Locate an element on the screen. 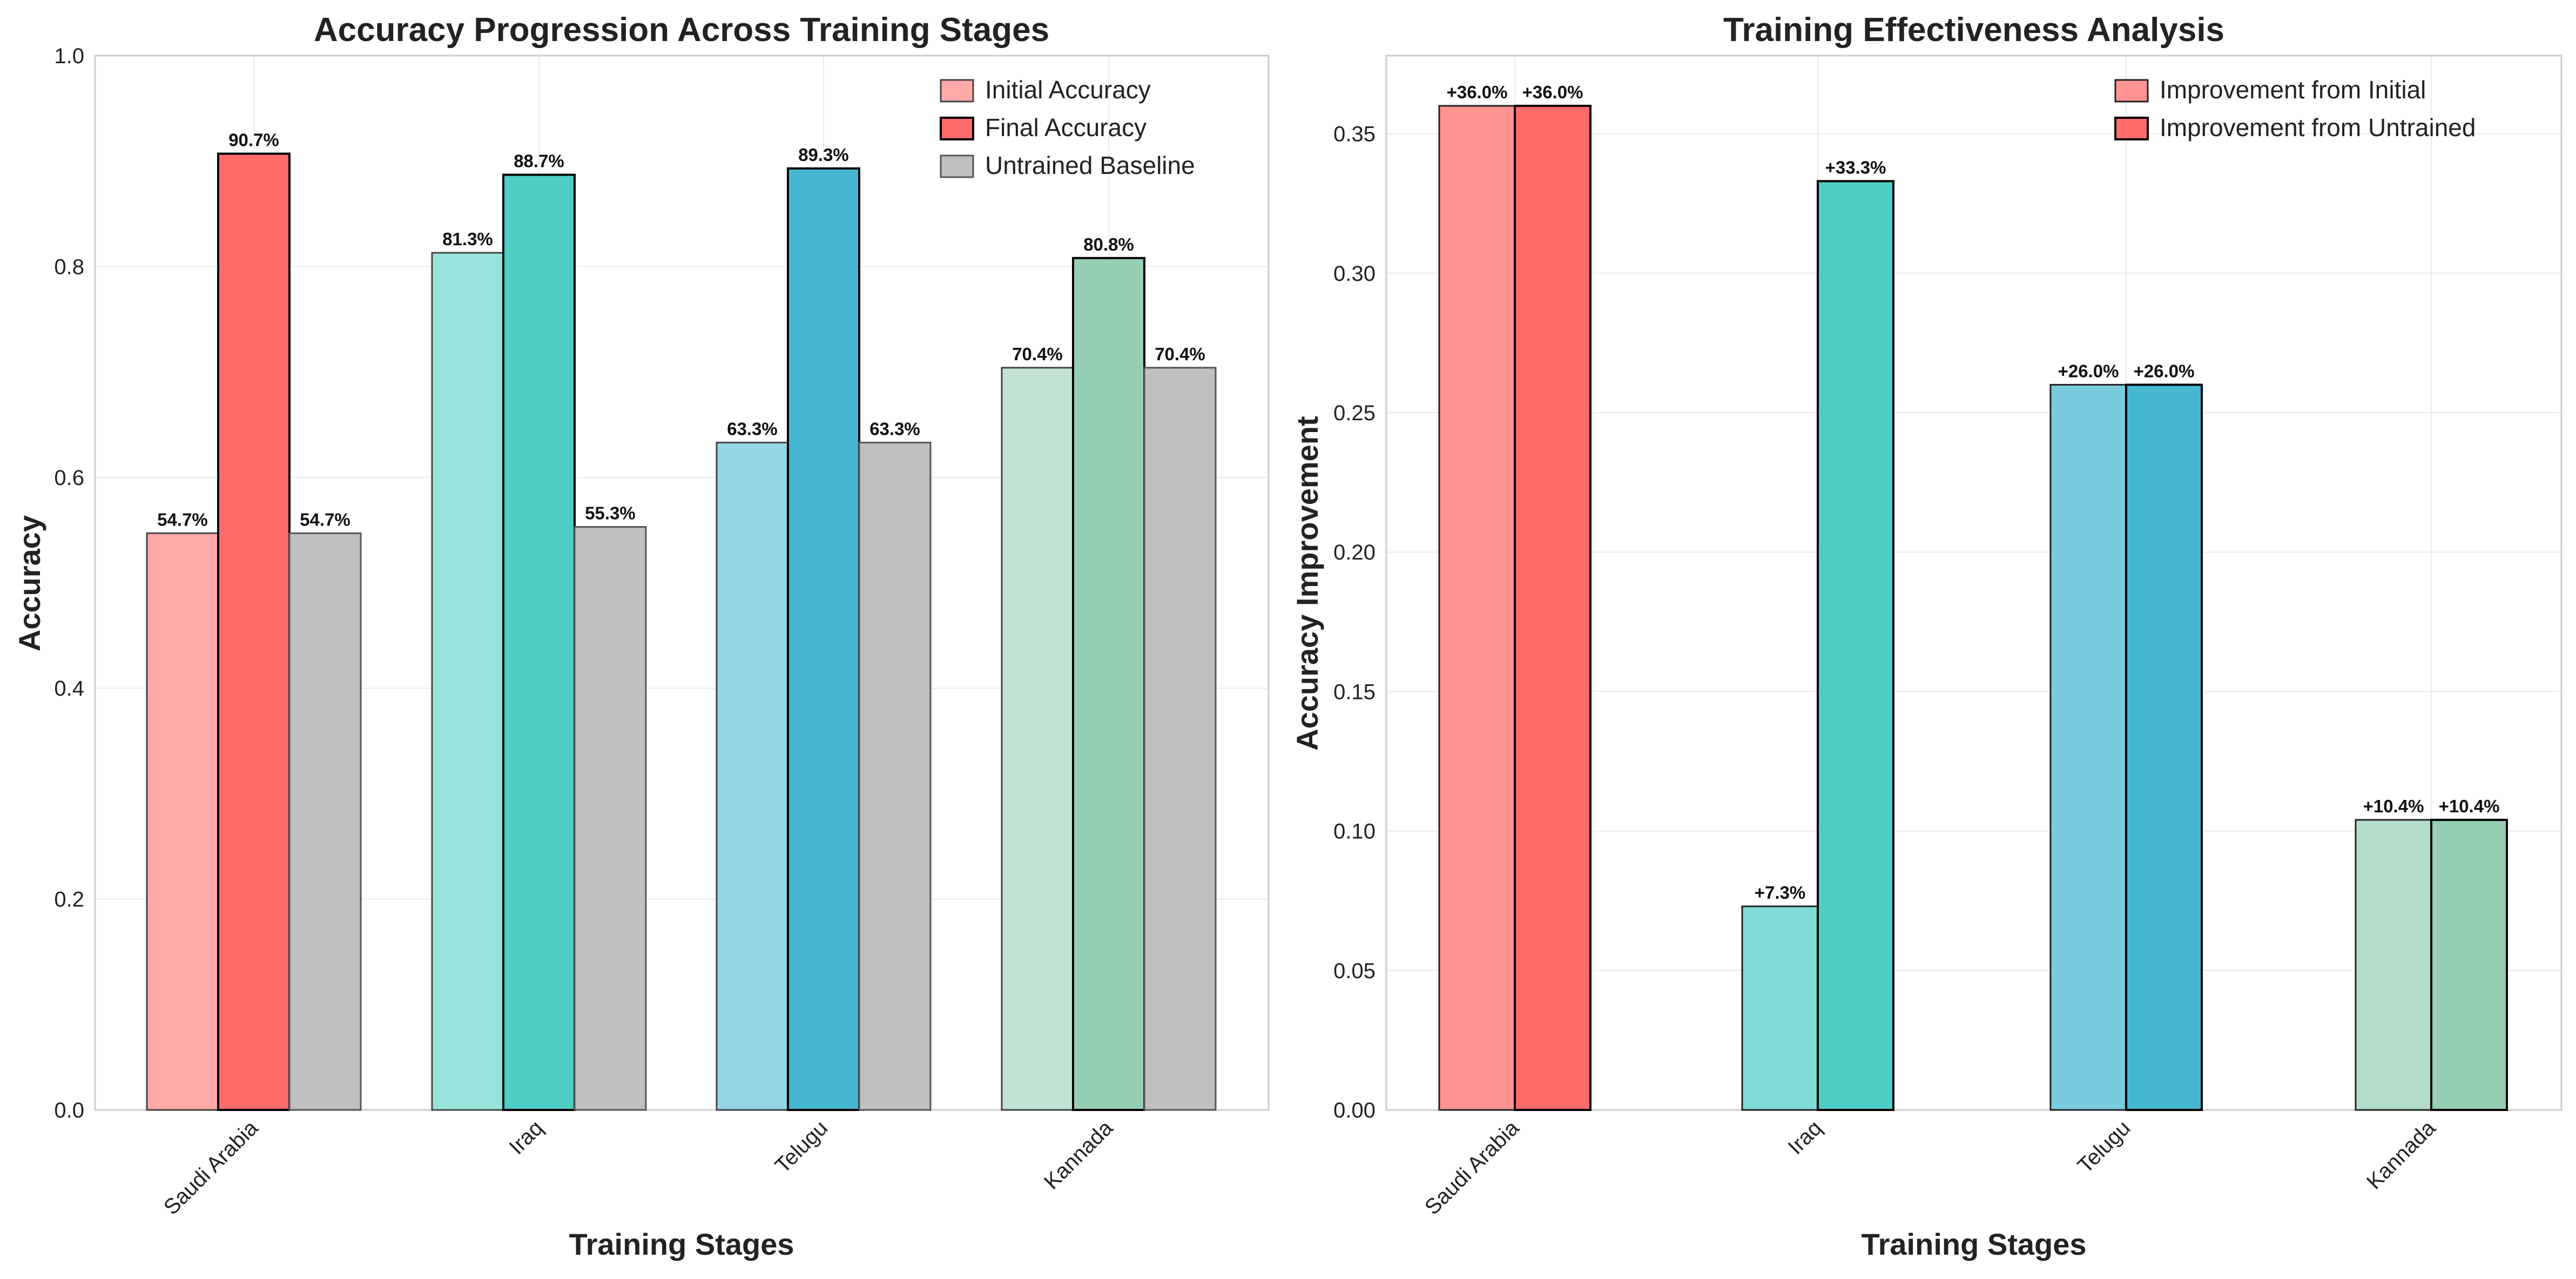 Image resolution: width=2576 pixels, height=1279 pixels. left-x-axis-label: Training Stages is located at coordinates (681, 1244).